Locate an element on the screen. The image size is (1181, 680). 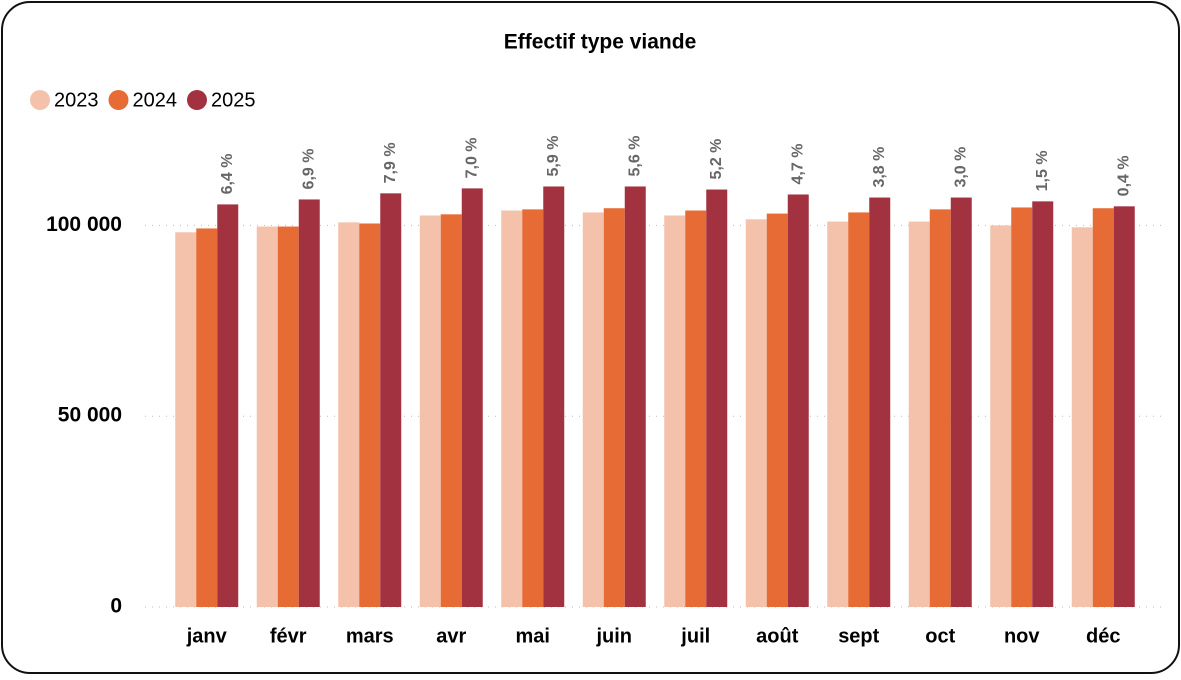
growth-label: 3,8 % is located at coordinates (879, 167).